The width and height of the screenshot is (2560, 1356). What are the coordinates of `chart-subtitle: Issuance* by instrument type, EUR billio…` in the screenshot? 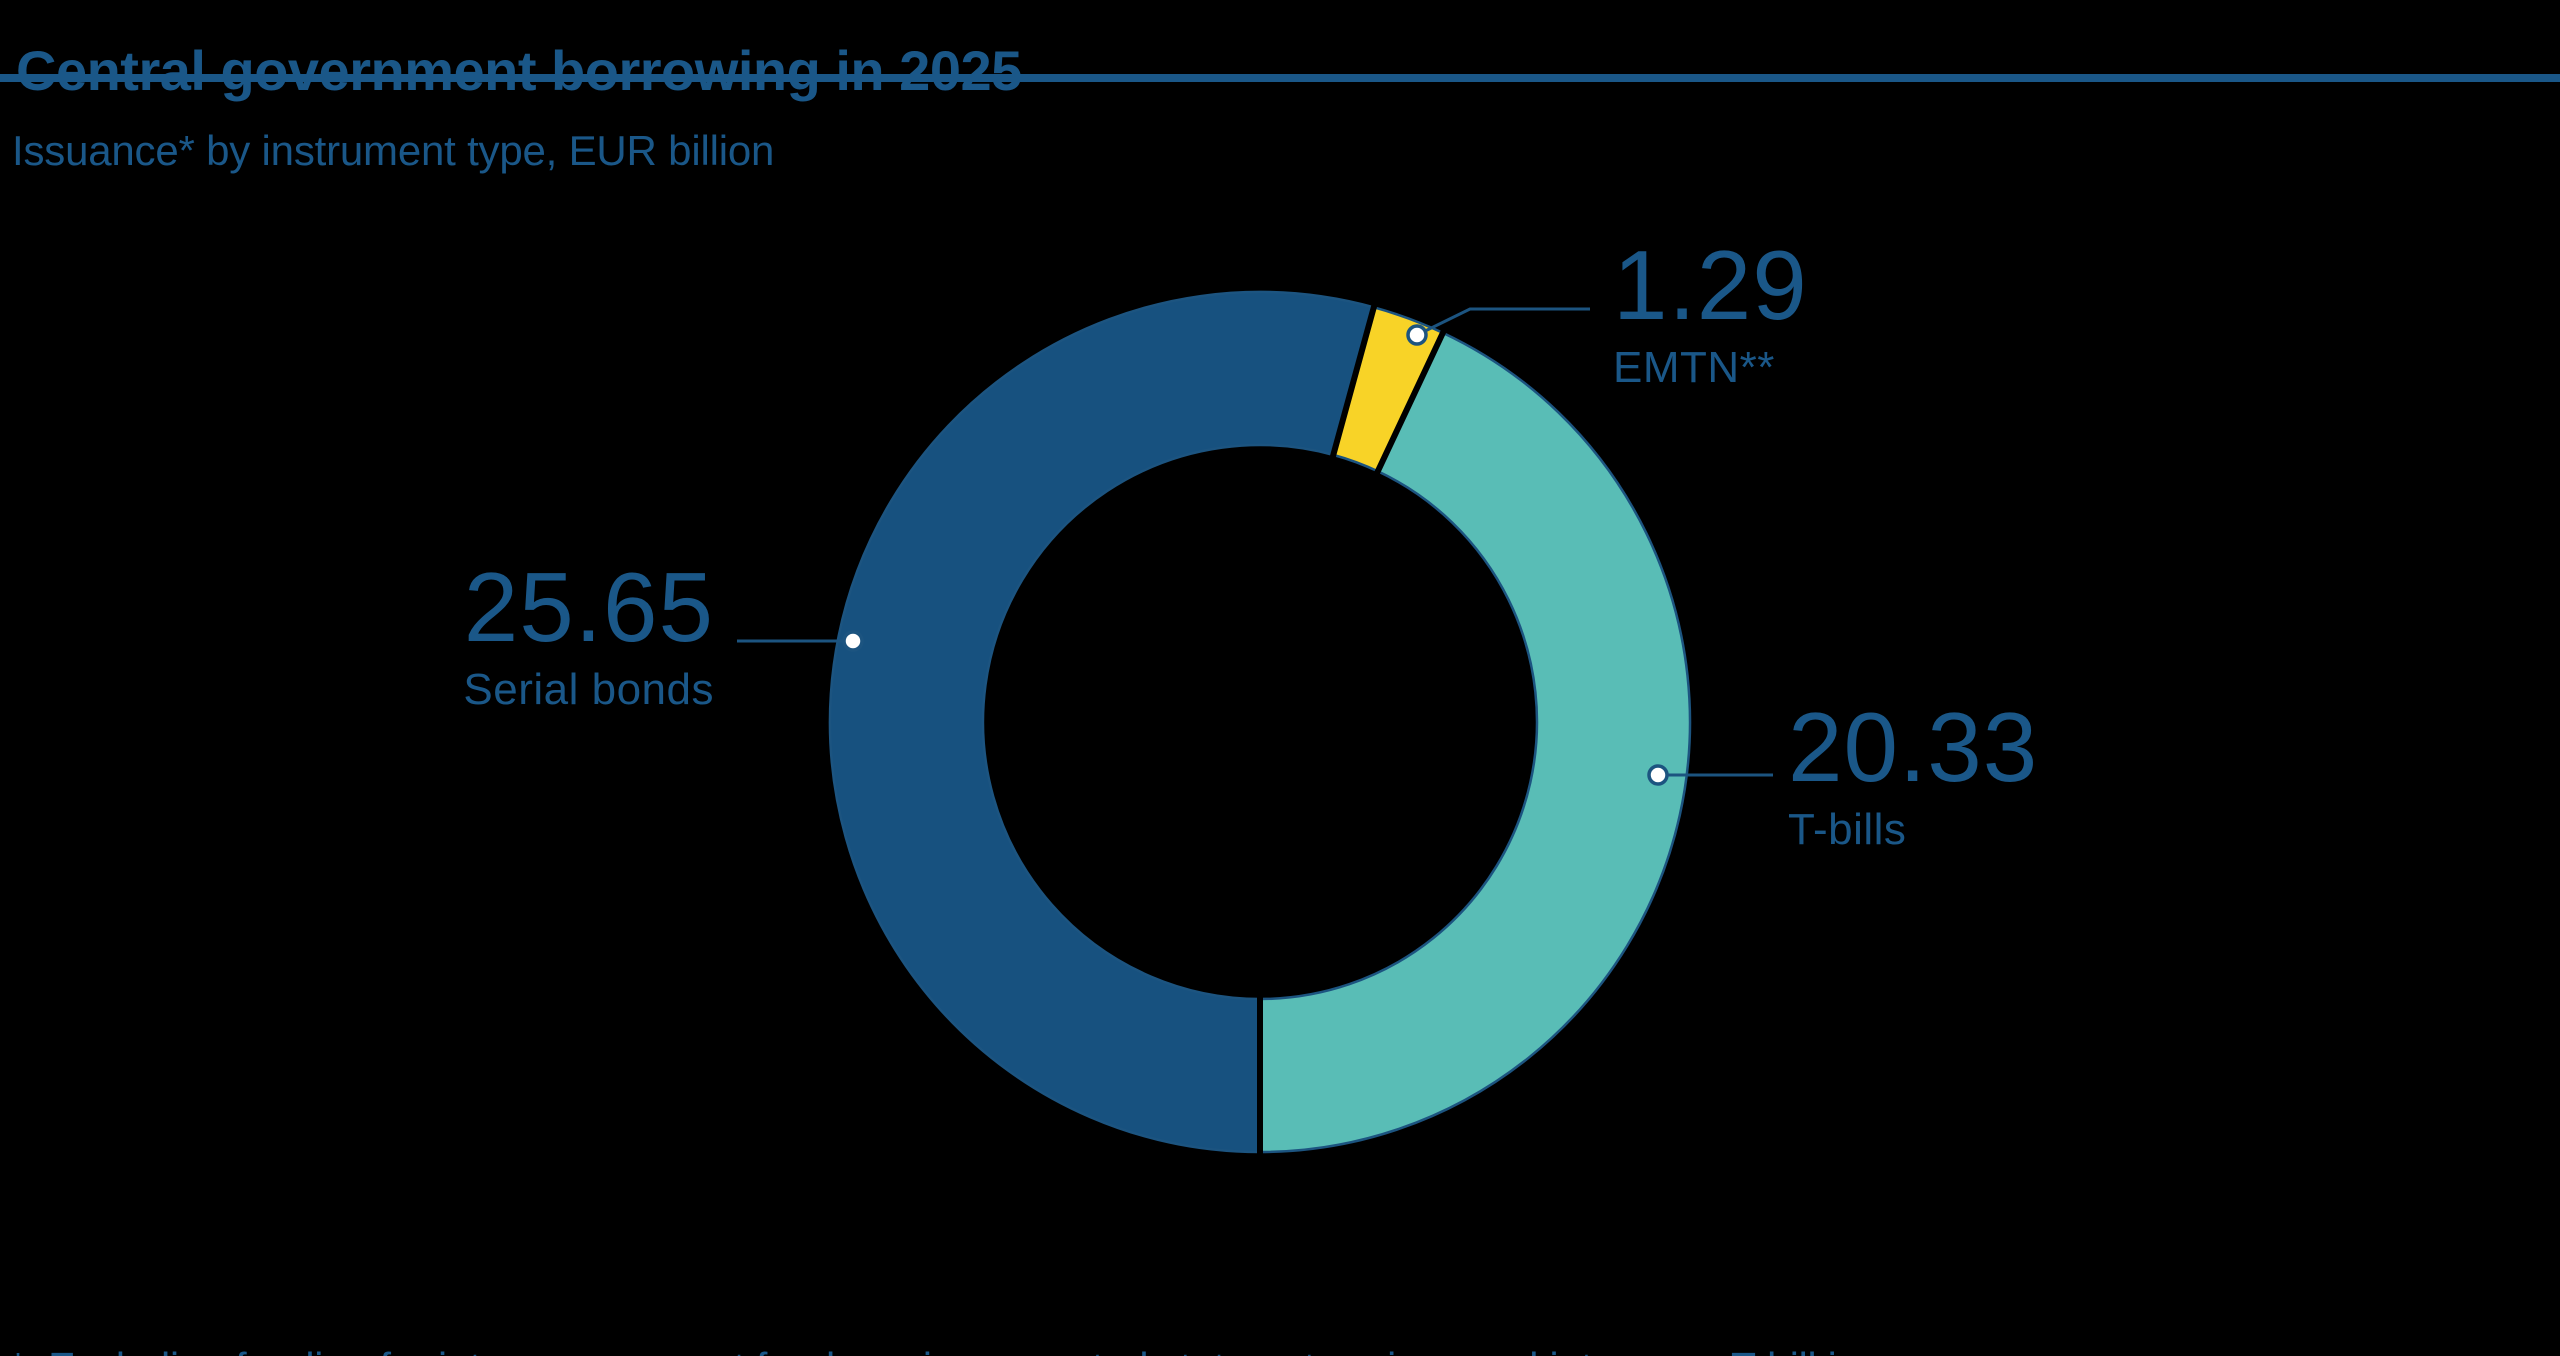 It's located at (393, 150).